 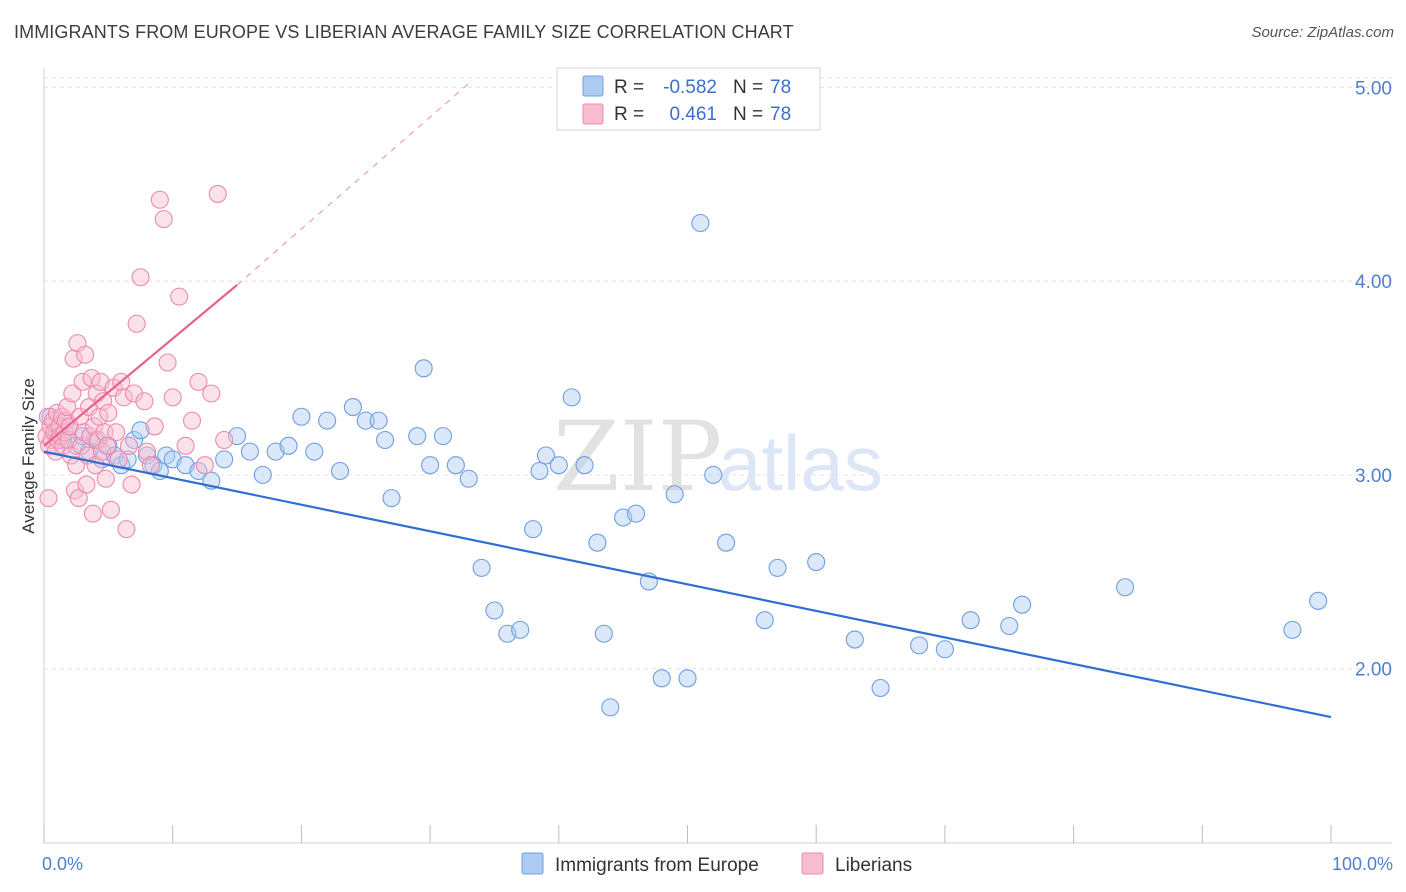 What do you see at coordinates (1362, 864) in the screenshot?
I see `x-tick-label-max: 100.0%` at bounding box center [1362, 864].